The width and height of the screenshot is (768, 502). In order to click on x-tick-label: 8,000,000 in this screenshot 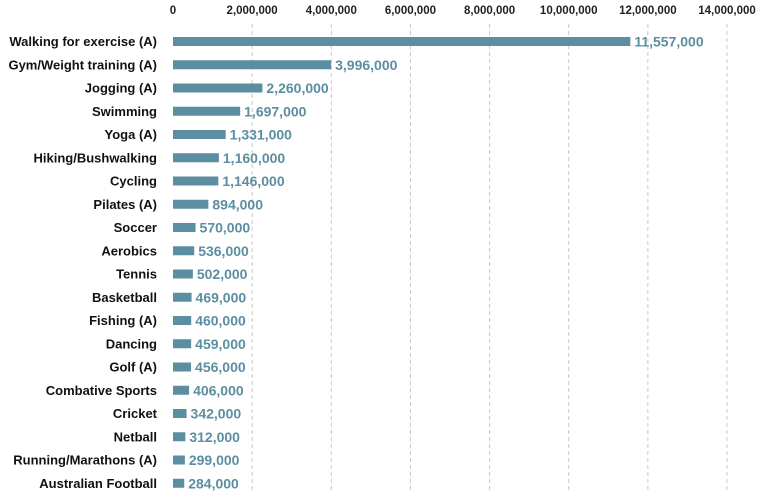, I will do `click(489, 11)`.